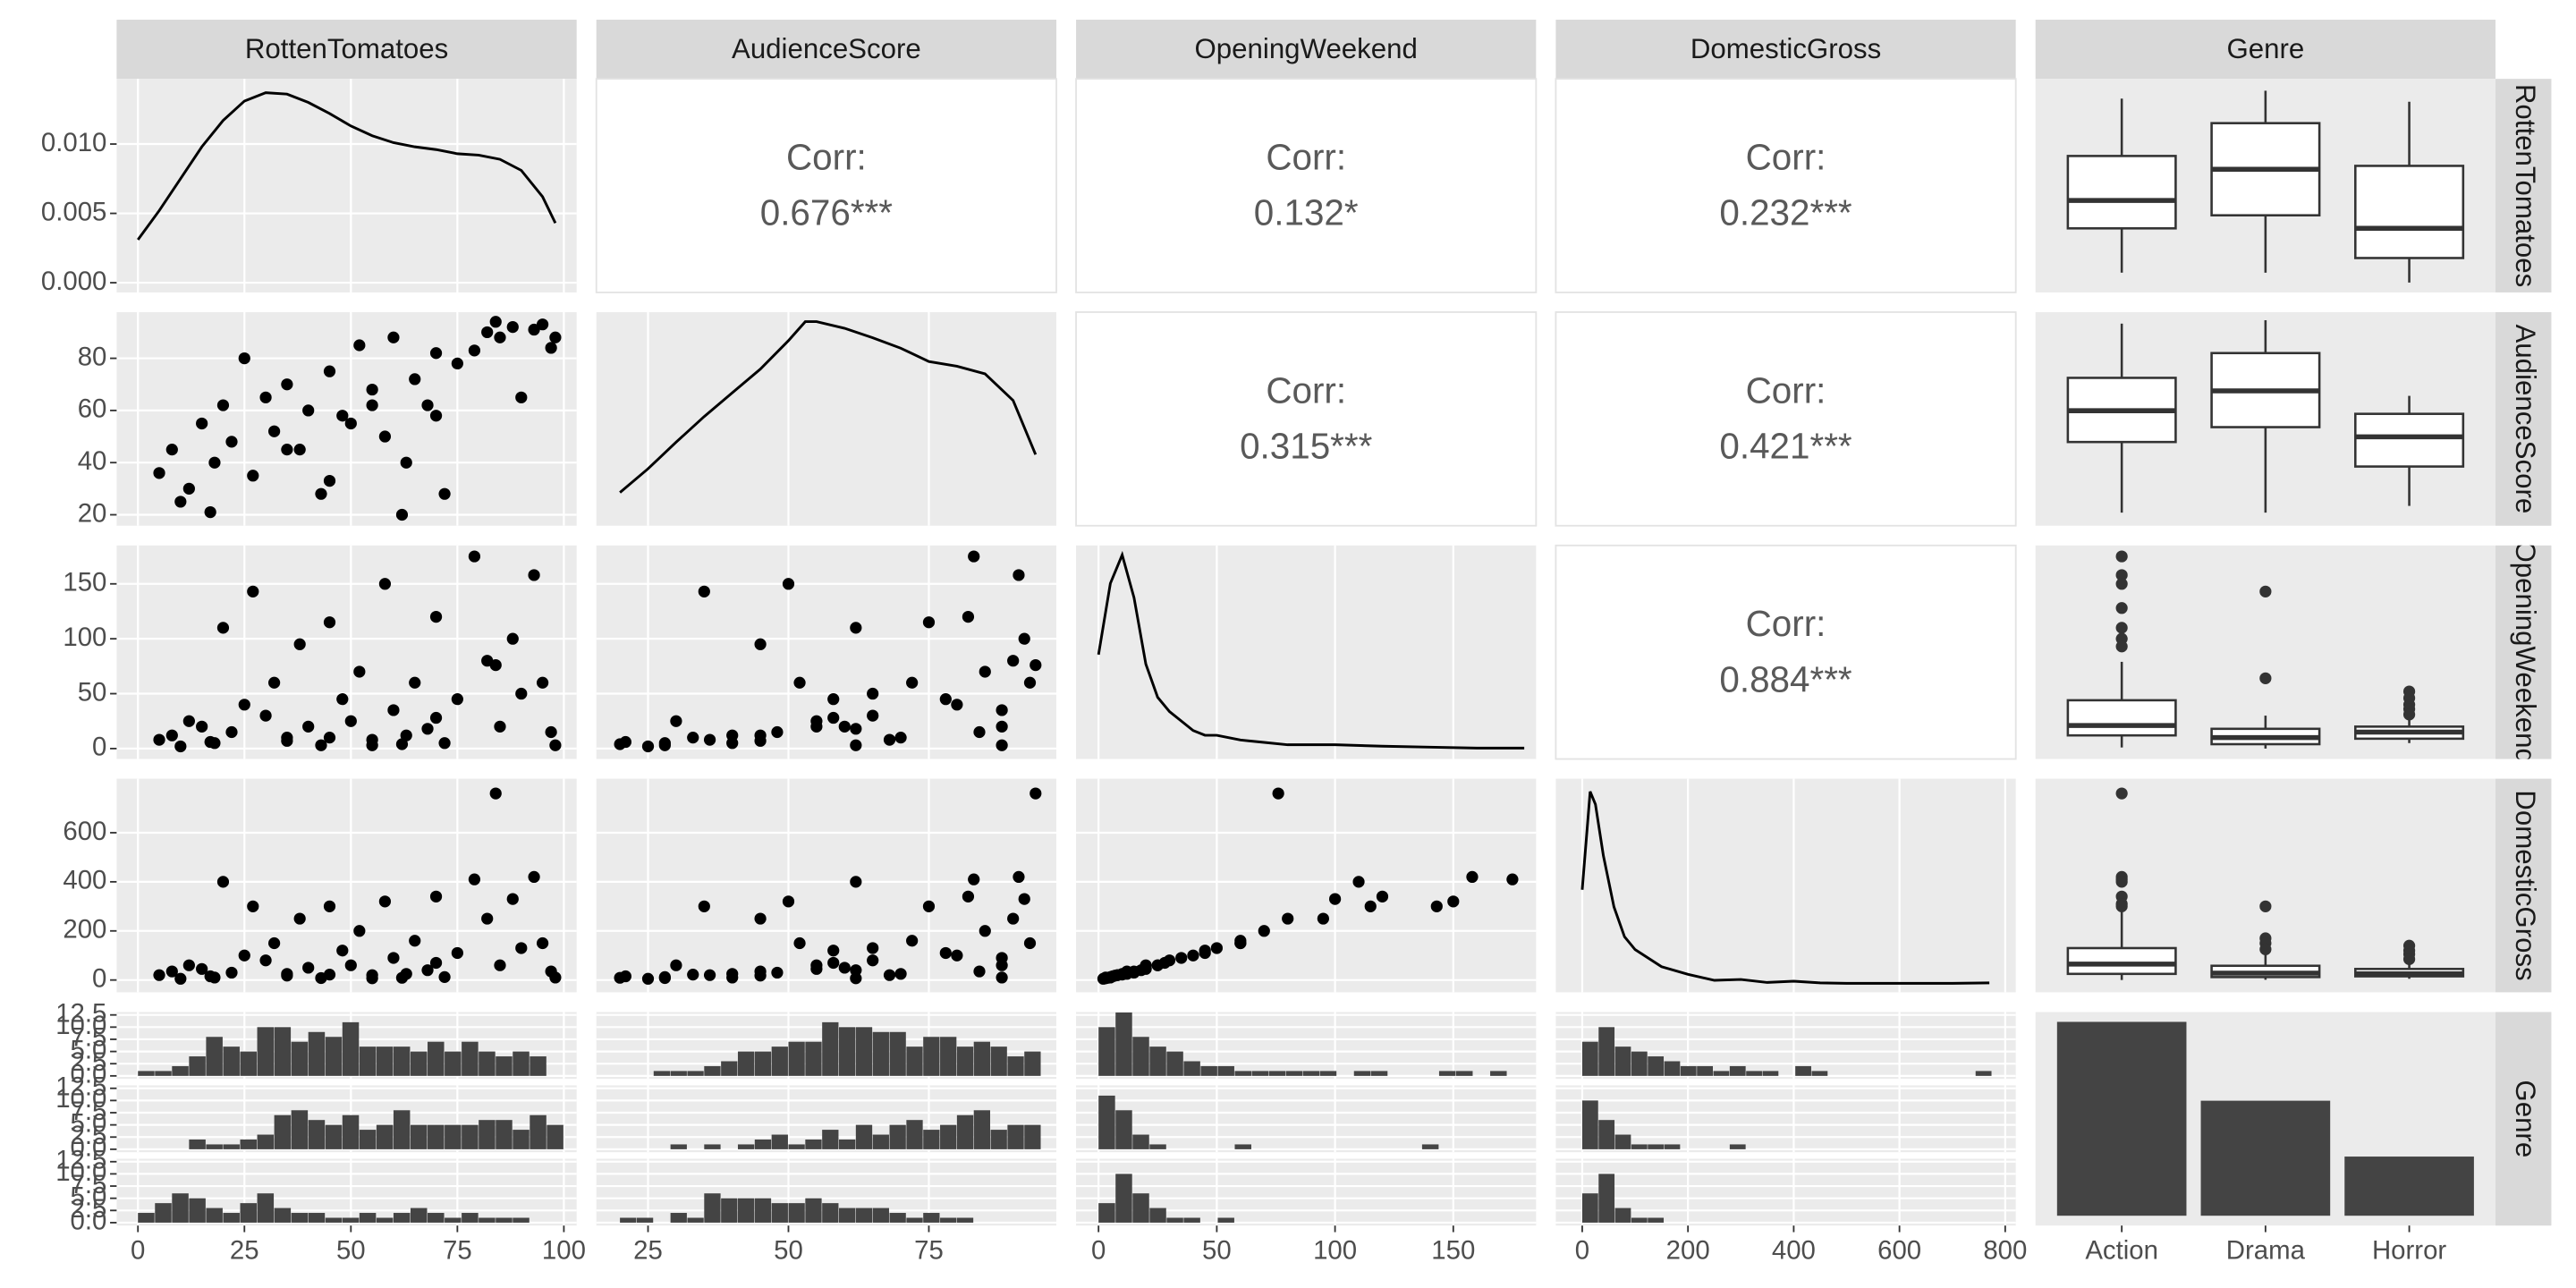 This screenshot has width=2576, height=1288. Describe the element at coordinates (1306, 48) in the screenshot. I see `column-strip-label: OpeningWeekend` at that location.